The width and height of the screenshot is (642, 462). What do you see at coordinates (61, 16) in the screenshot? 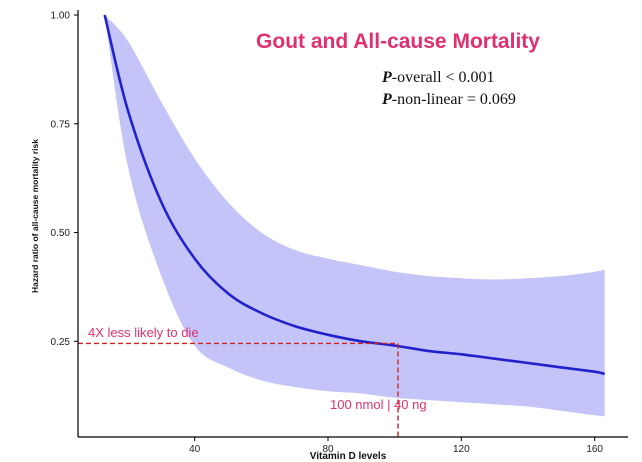
I see `y-tick-label: 1.00` at bounding box center [61, 16].